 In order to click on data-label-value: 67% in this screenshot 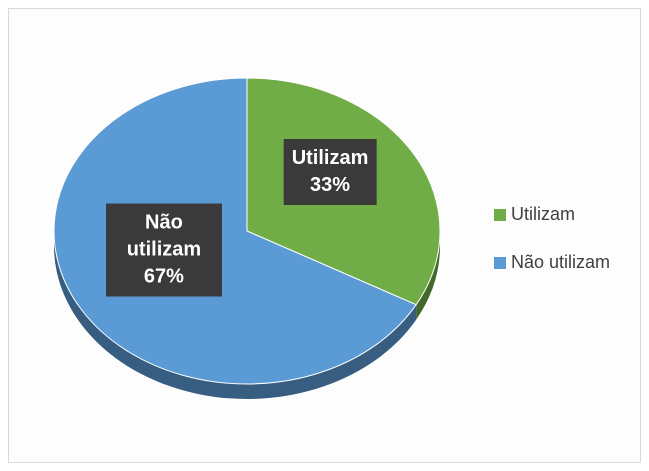, I will do `click(163, 276)`.